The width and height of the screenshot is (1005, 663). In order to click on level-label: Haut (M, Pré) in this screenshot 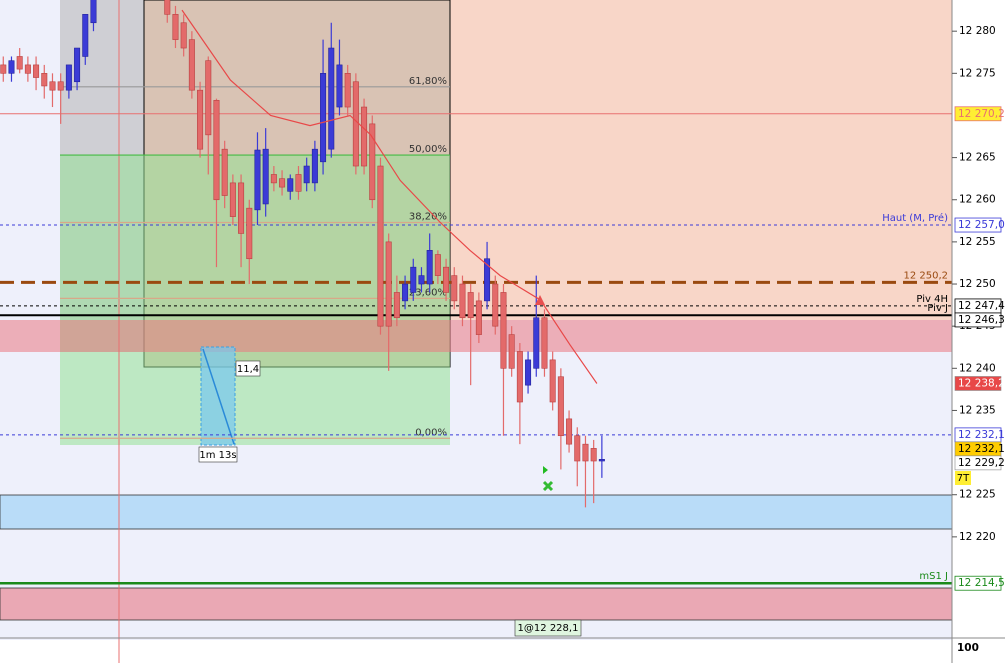, I will do `click(915, 218)`.